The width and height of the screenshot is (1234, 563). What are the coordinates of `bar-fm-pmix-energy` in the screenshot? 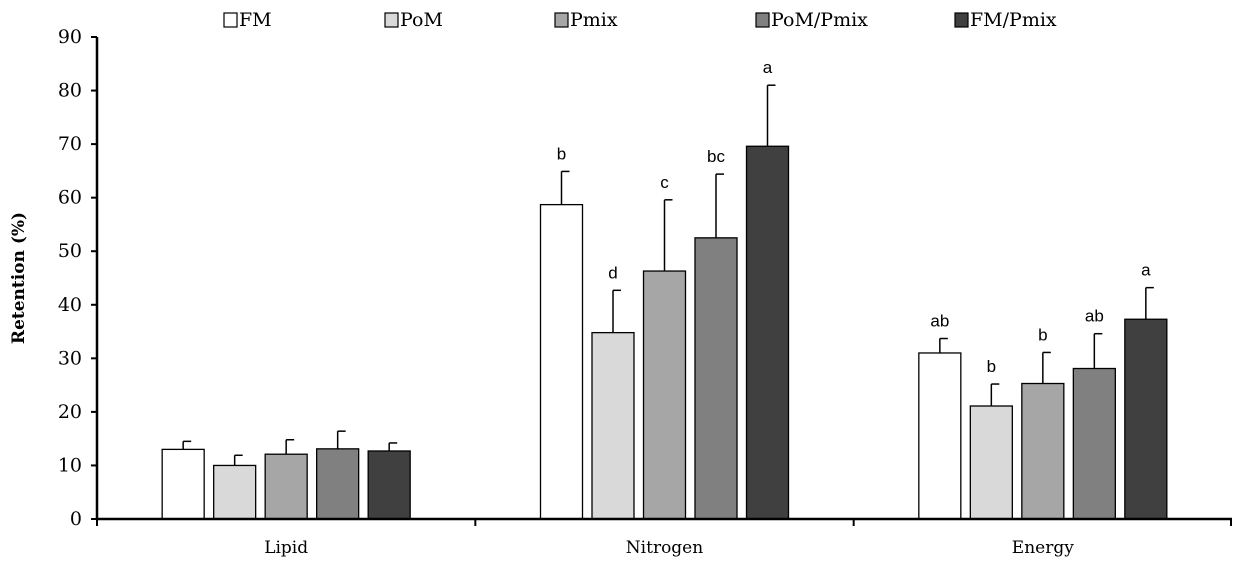 It's located at (1146, 419).